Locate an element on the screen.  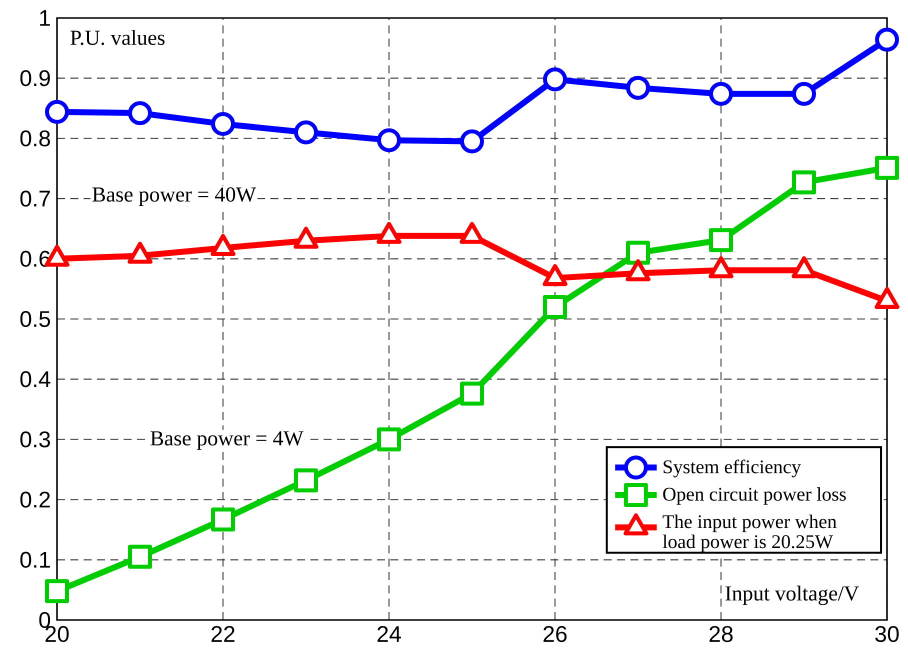
x-tick-label: 28 is located at coordinates (721, 634).